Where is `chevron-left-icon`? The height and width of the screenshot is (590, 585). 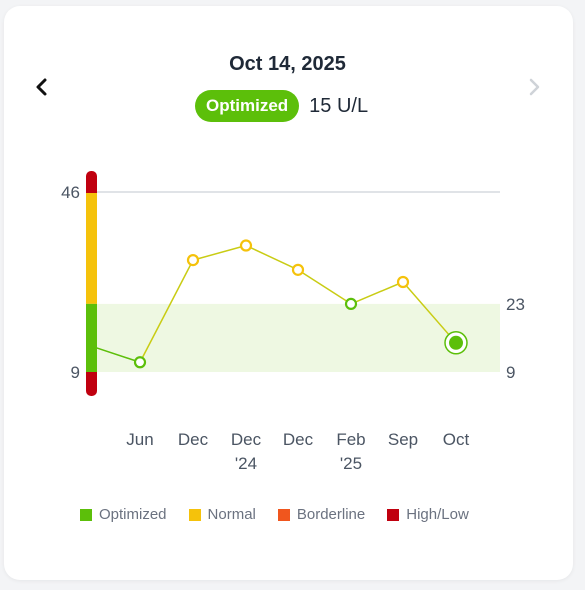
chevron-left-icon is located at coordinates (41, 87).